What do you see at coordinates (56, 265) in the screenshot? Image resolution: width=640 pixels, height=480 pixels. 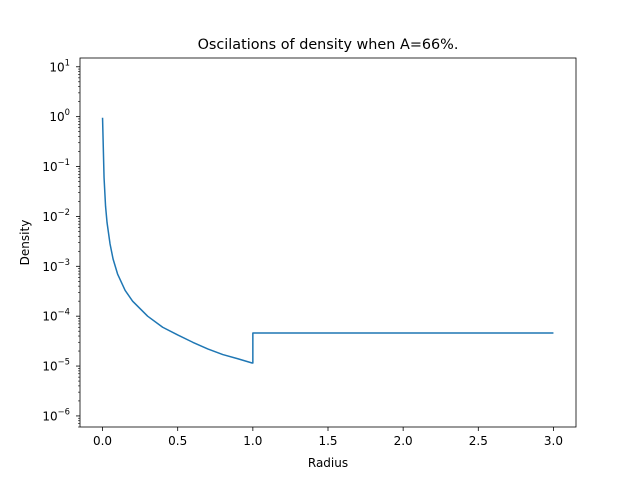 I see `y-tick-label: 10⁻³` at bounding box center [56, 265].